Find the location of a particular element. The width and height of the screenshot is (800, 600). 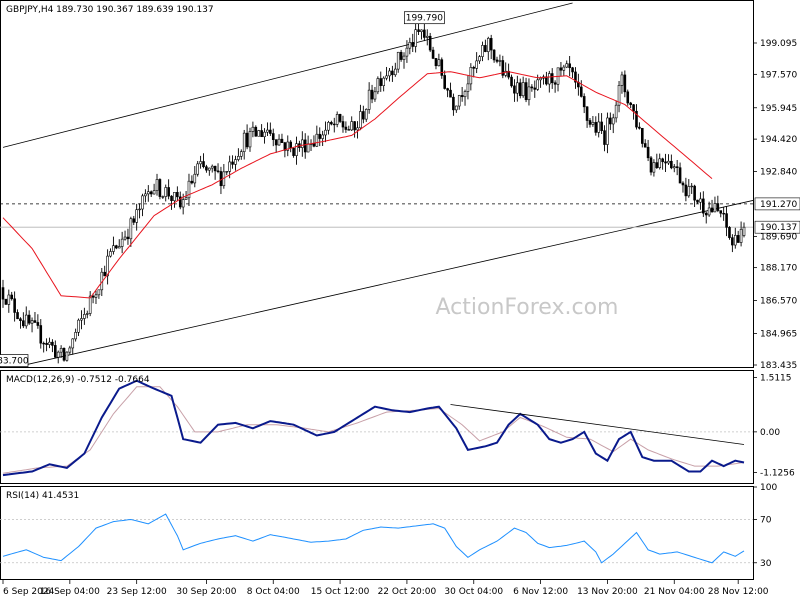

time-tick-label: 23 Sep 12:00 is located at coordinates (137, 592).